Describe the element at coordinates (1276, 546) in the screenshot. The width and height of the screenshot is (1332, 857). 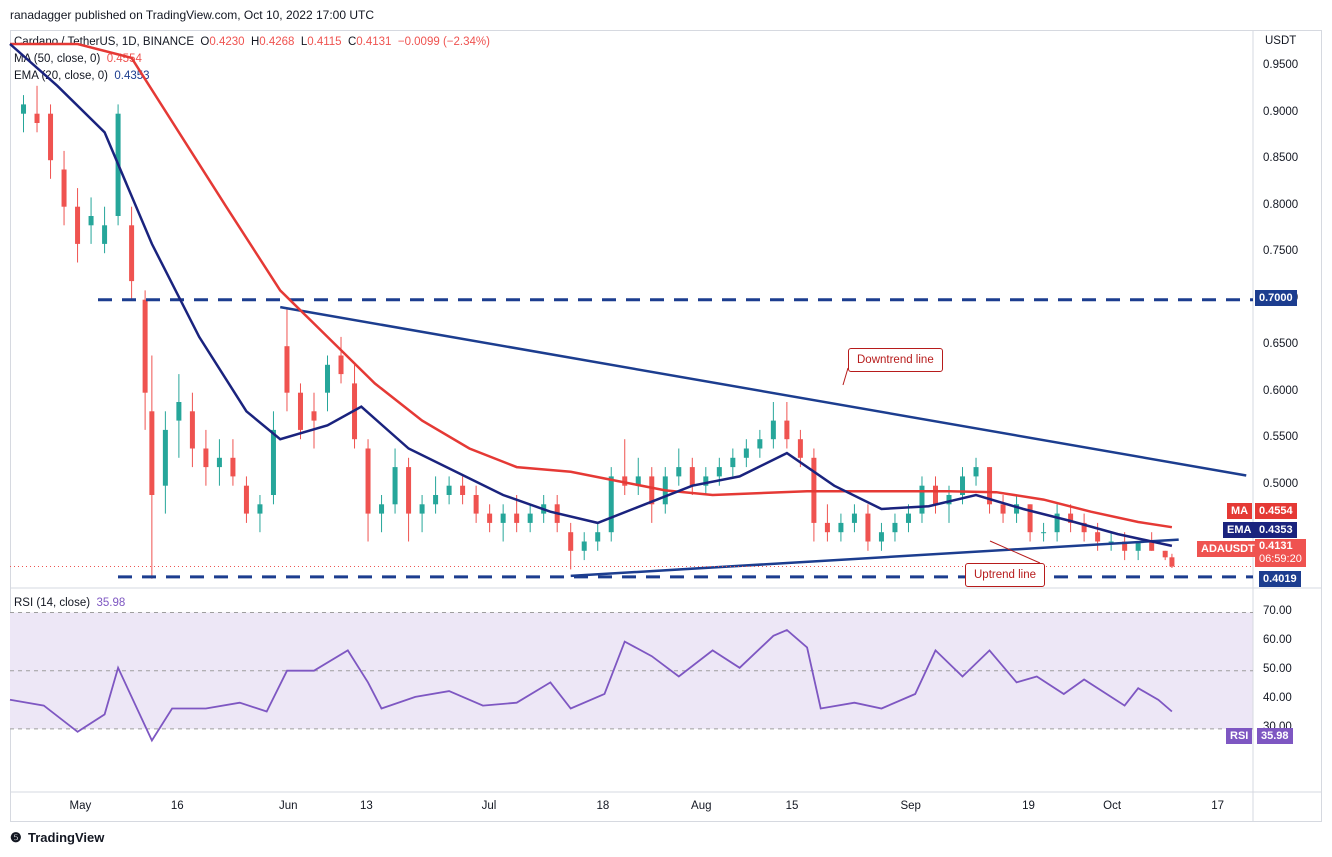
I see `price-tag-value: 0.4131` at that location.